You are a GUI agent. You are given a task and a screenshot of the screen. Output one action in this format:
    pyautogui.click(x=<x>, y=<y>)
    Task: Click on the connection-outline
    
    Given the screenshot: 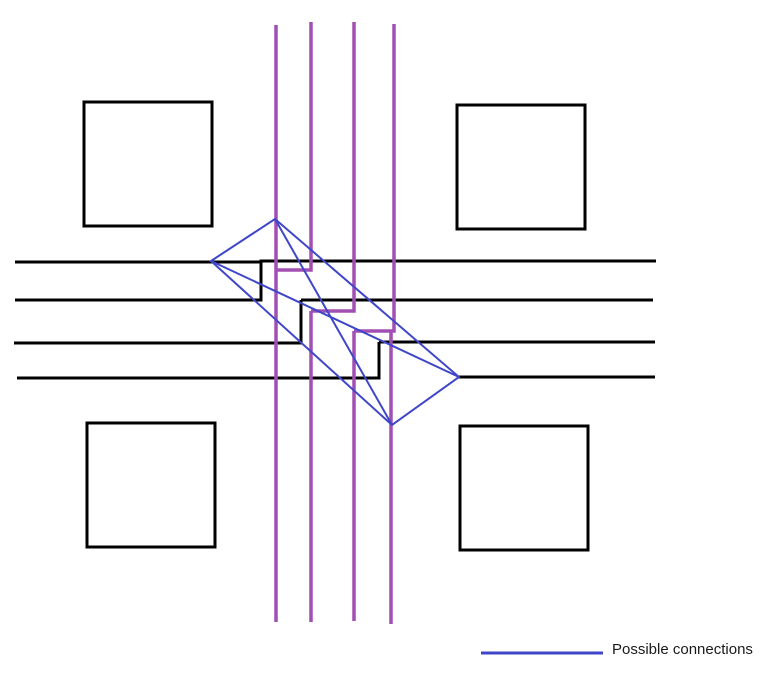 What is the action you would take?
    pyautogui.click(x=335, y=322)
    